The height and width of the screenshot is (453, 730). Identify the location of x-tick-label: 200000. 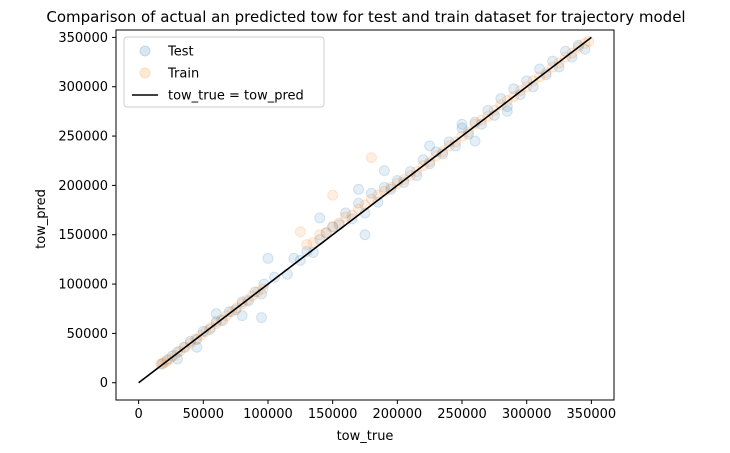
(398, 414).